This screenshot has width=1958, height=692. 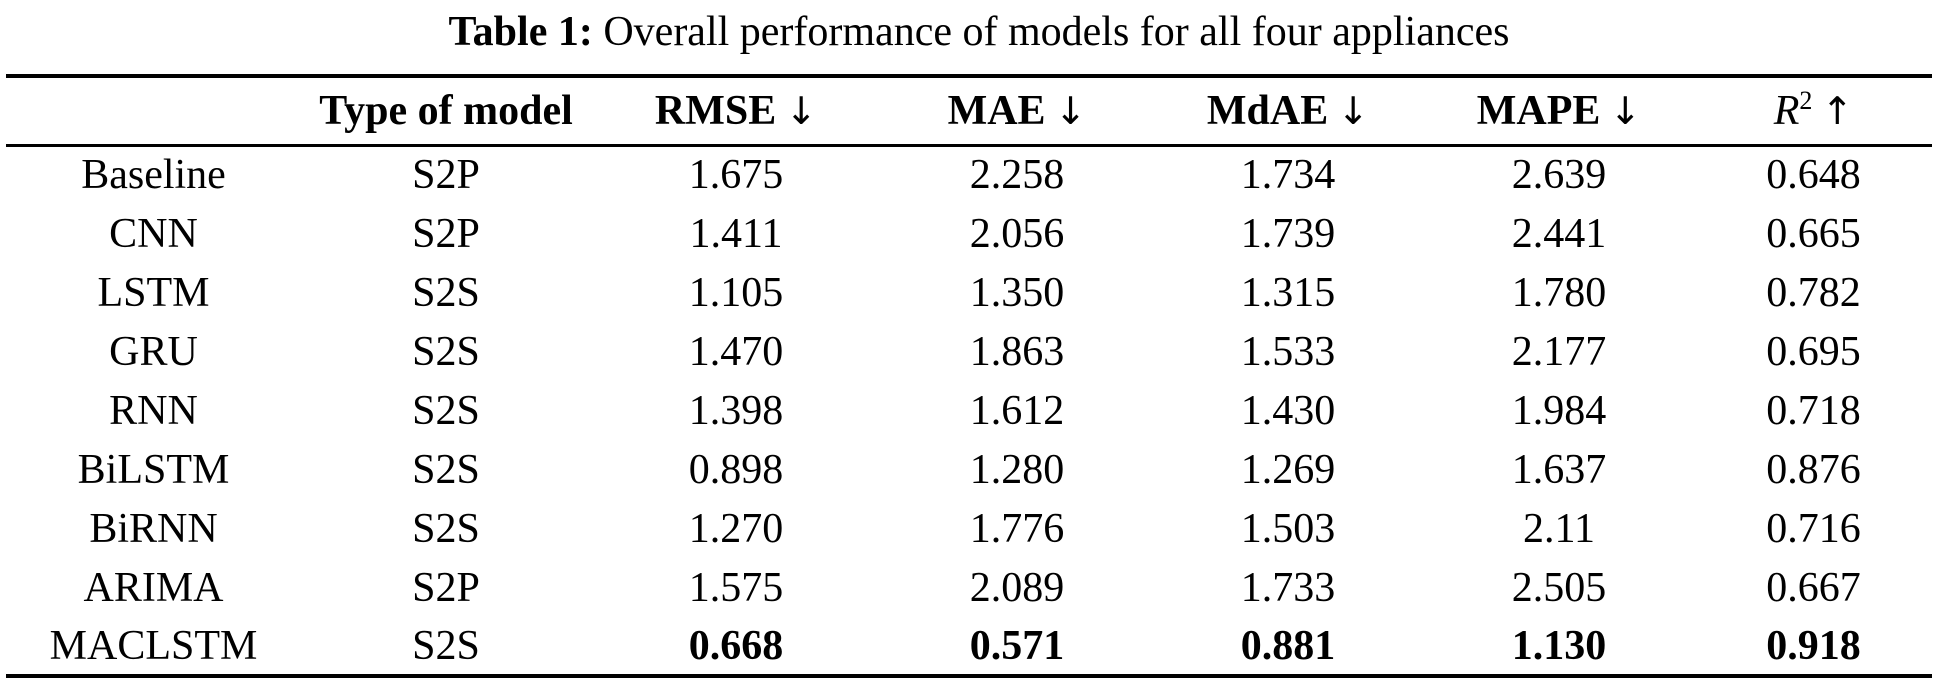 I want to click on table-row-lstm: LSTM S2S 1.105 1.350 1.315 1.780 0.782, so click(x=969, y=292).